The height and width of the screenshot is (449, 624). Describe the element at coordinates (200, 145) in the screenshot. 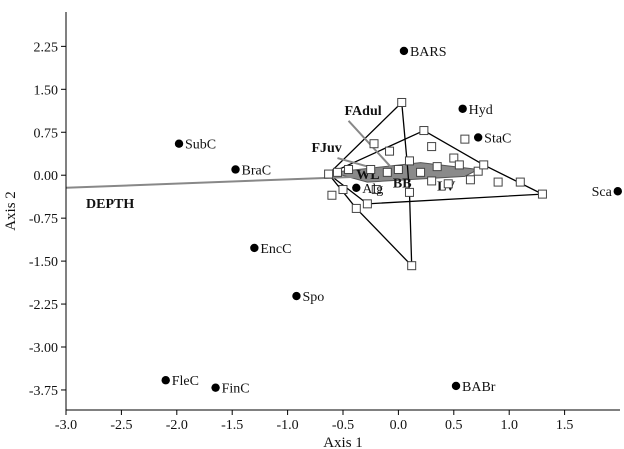

I see `species-label: SubC` at that location.